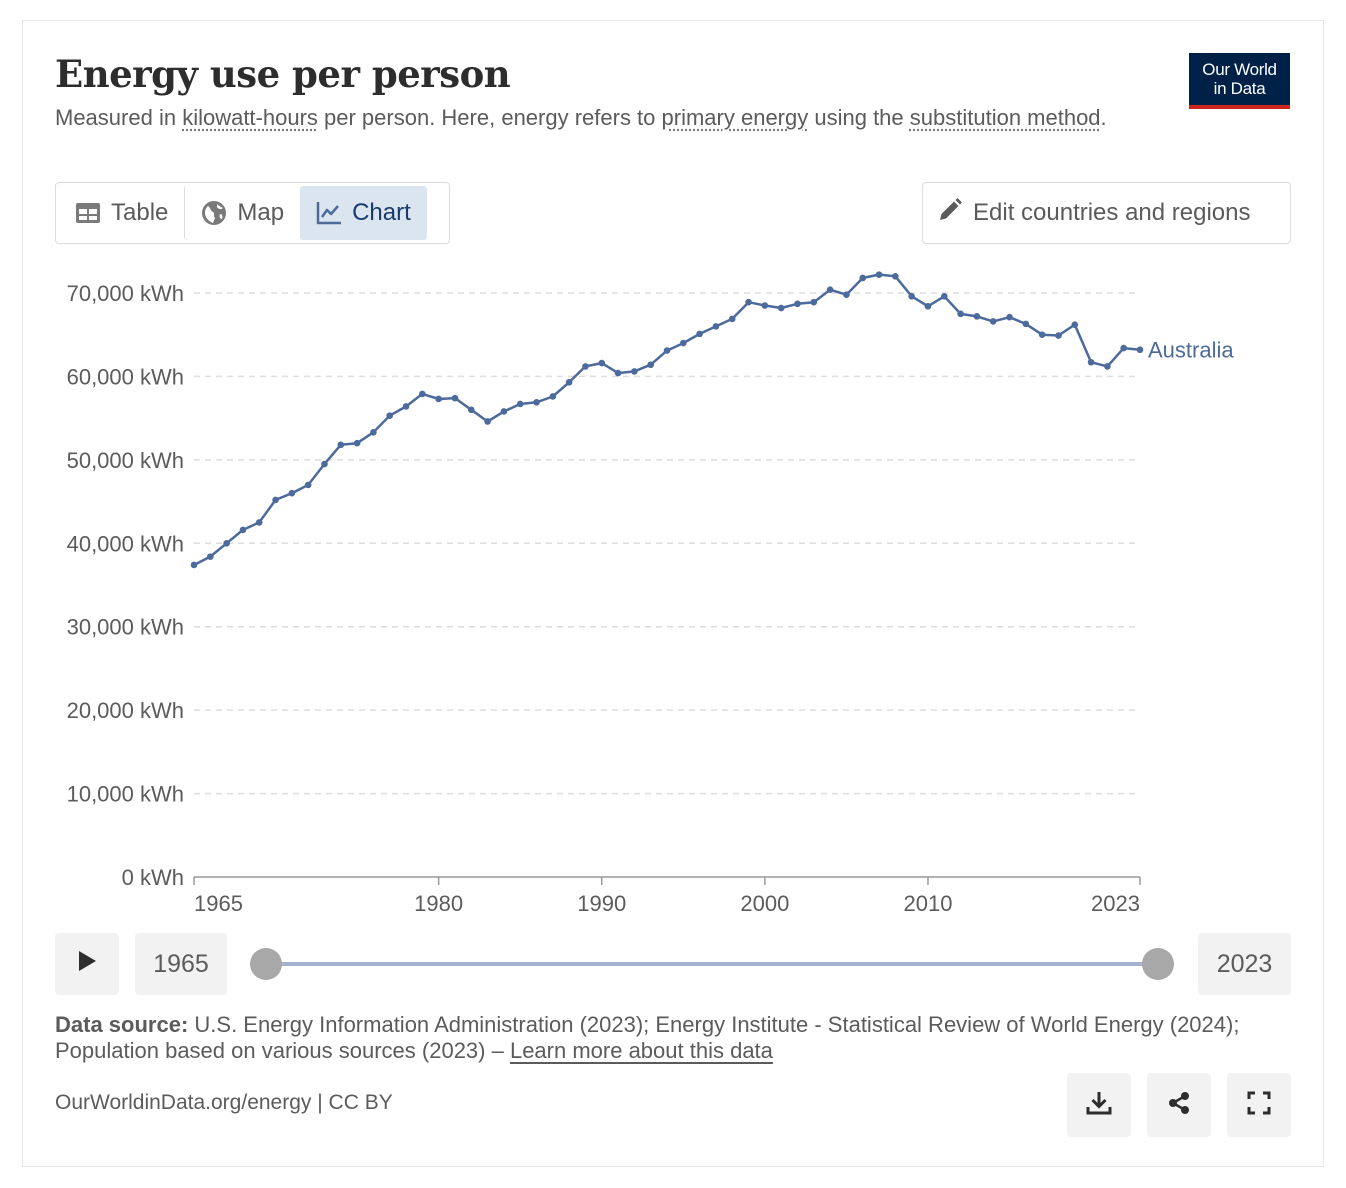  I want to click on table-icon, so click(88, 213).